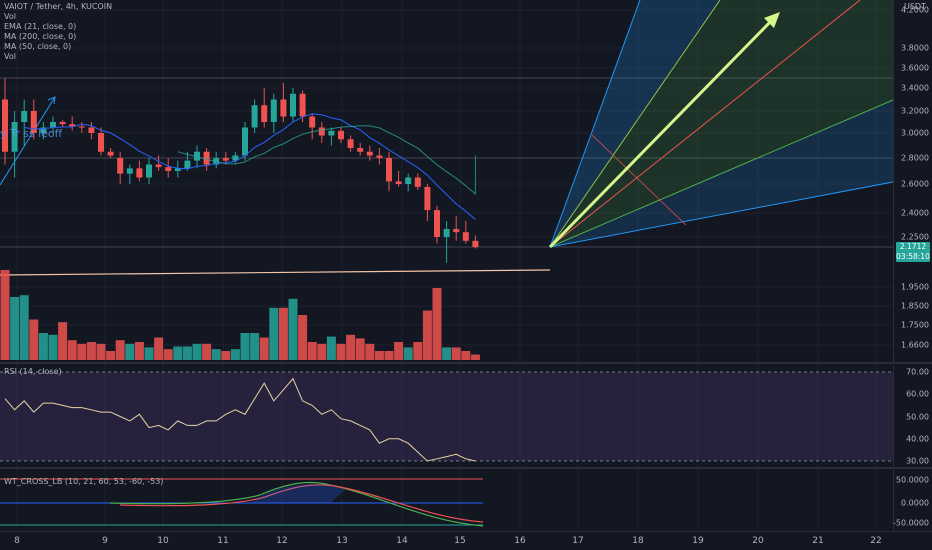 This screenshot has width=932, height=550. What do you see at coordinates (40, 26) in the screenshot?
I see `legend-ema: EMA (21, close, 0)` at bounding box center [40, 26].